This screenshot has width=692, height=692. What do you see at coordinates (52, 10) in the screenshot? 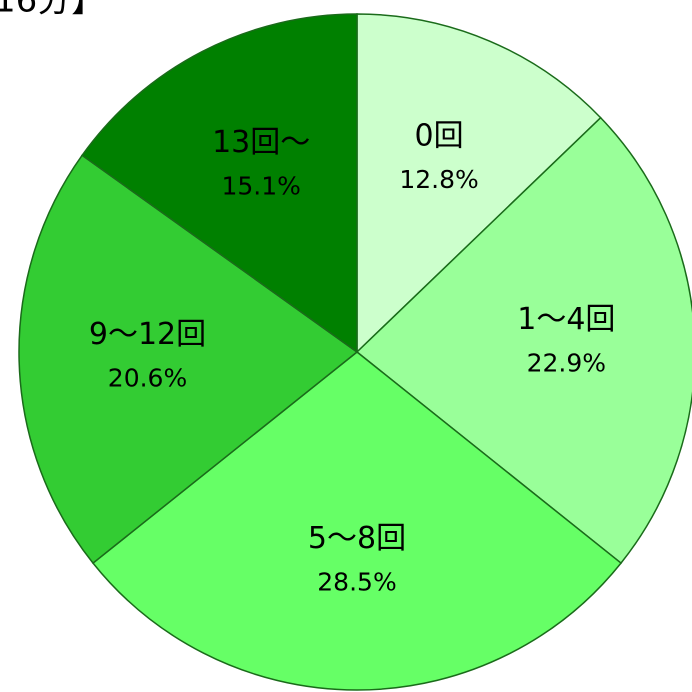
I see `chart-title: 16分】` at bounding box center [52, 10].